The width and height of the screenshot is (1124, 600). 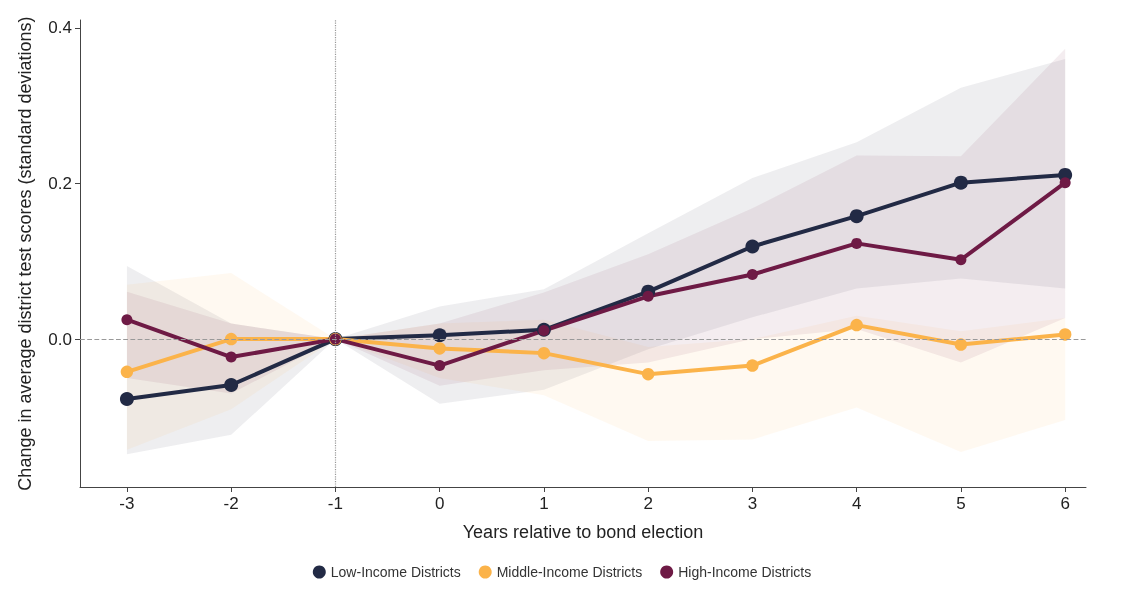 What do you see at coordinates (752, 503) in the screenshot?
I see `x-tick-label: 3` at bounding box center [752, 503].